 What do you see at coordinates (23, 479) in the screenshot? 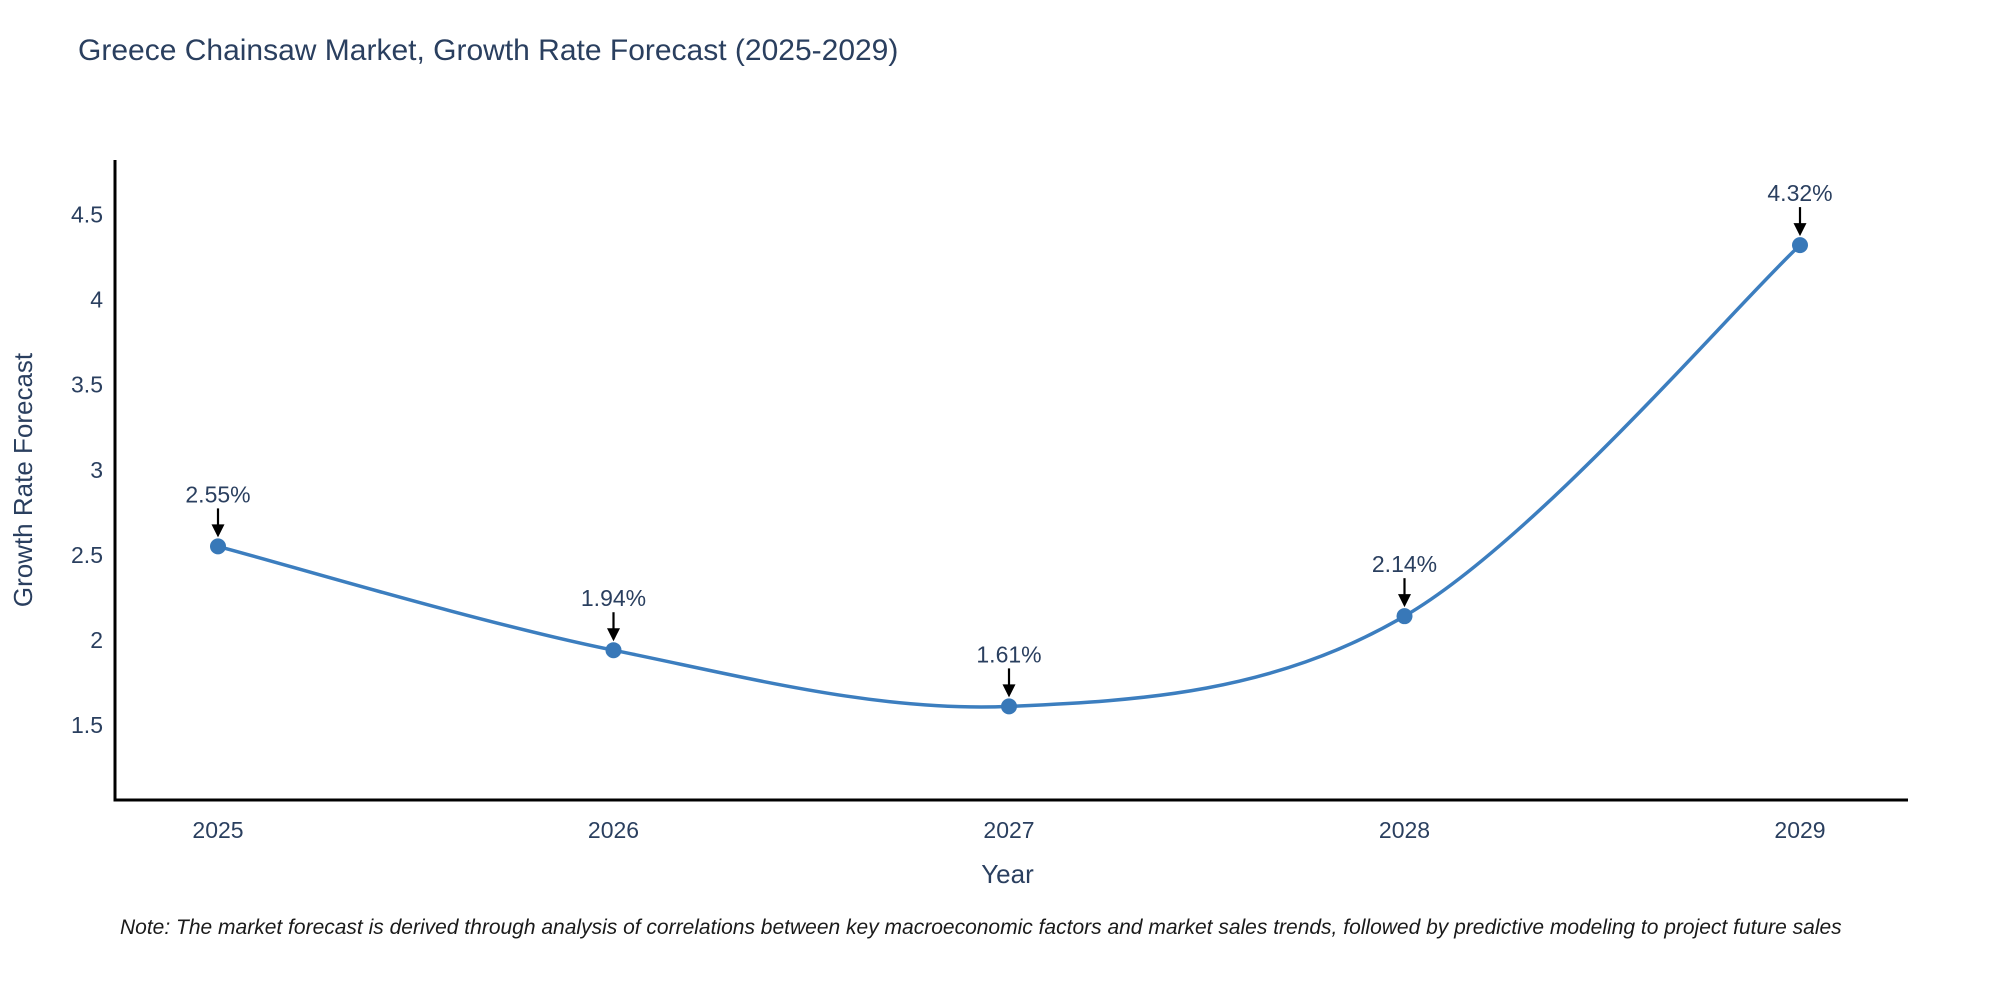
I see `y-axis-title: Growth Rate Forecast` at bounding box center [23, 479].